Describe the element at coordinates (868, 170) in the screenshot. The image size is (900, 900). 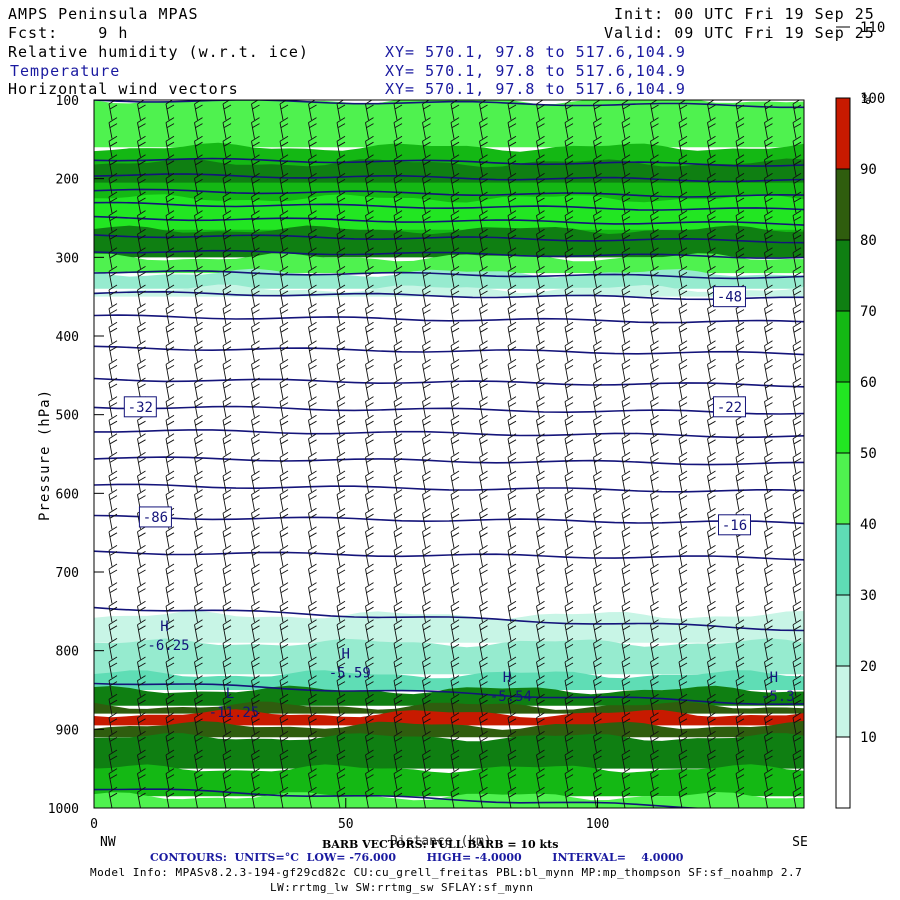
I see `colorbar-tick-label: 90` at that location.